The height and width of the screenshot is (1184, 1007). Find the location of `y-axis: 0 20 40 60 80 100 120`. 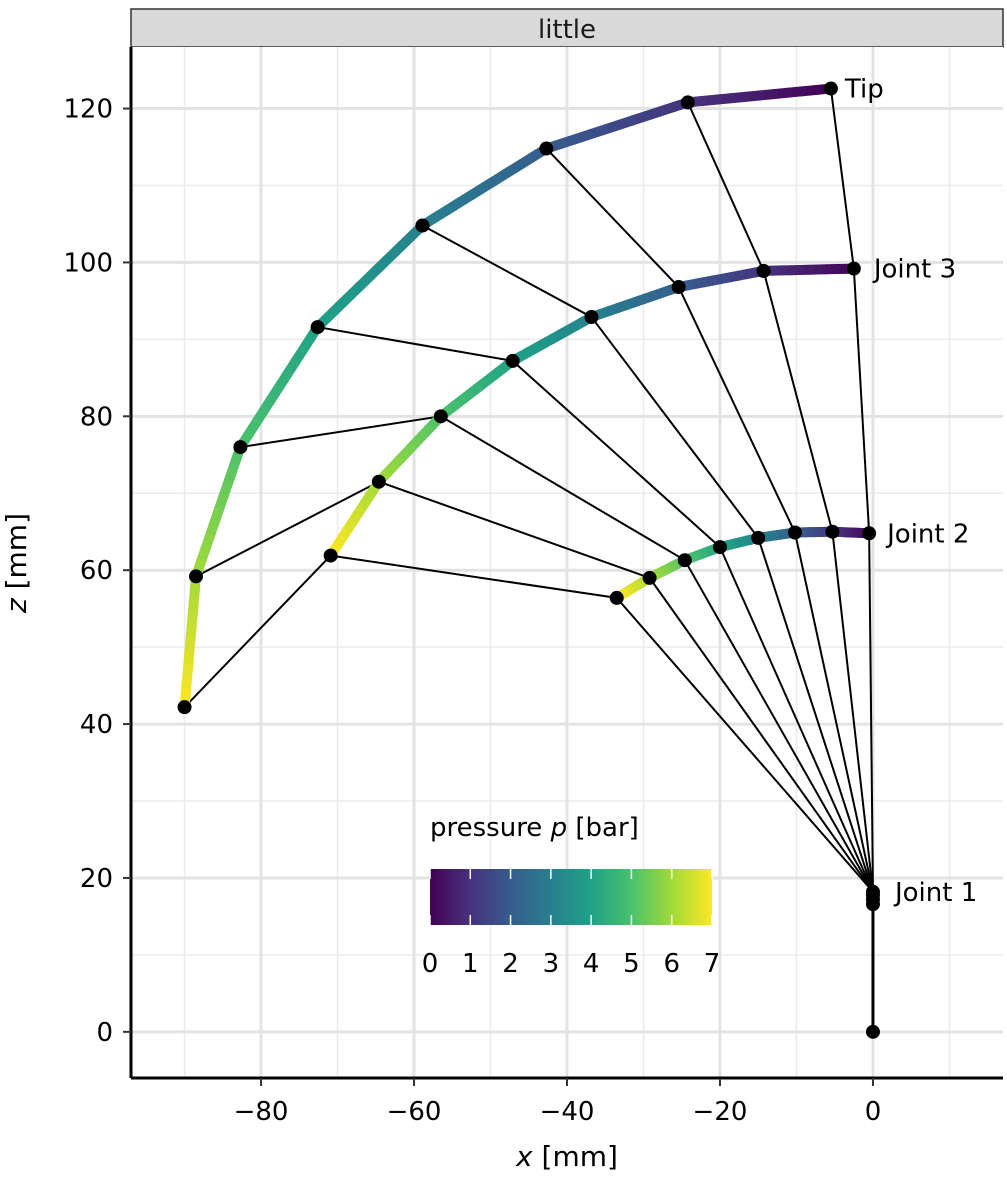

y-axis: 0 20 40 60 80 100 120 is located at coordinates (97, 571).